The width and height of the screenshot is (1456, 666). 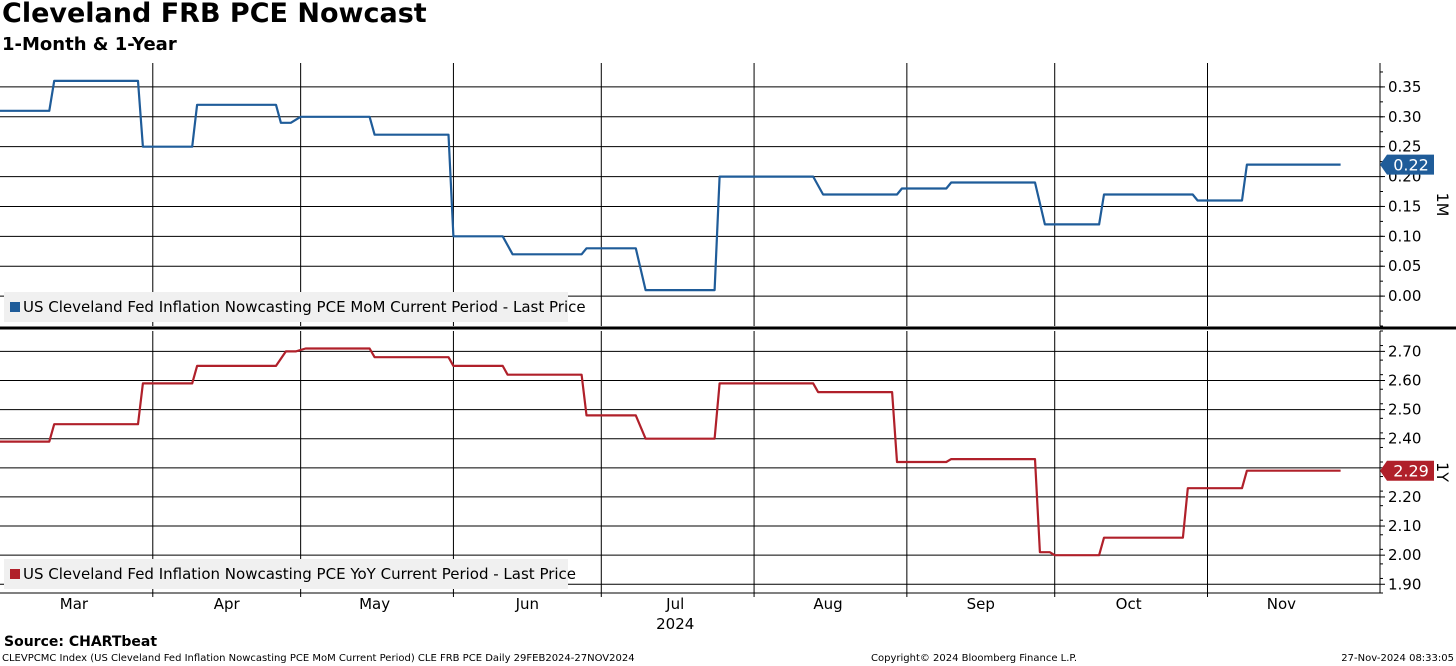 What do you see at coordinates (1129, 604) in the screenshot?
I see `x-tick-label: Oct` at bounding box center [1129, 604].